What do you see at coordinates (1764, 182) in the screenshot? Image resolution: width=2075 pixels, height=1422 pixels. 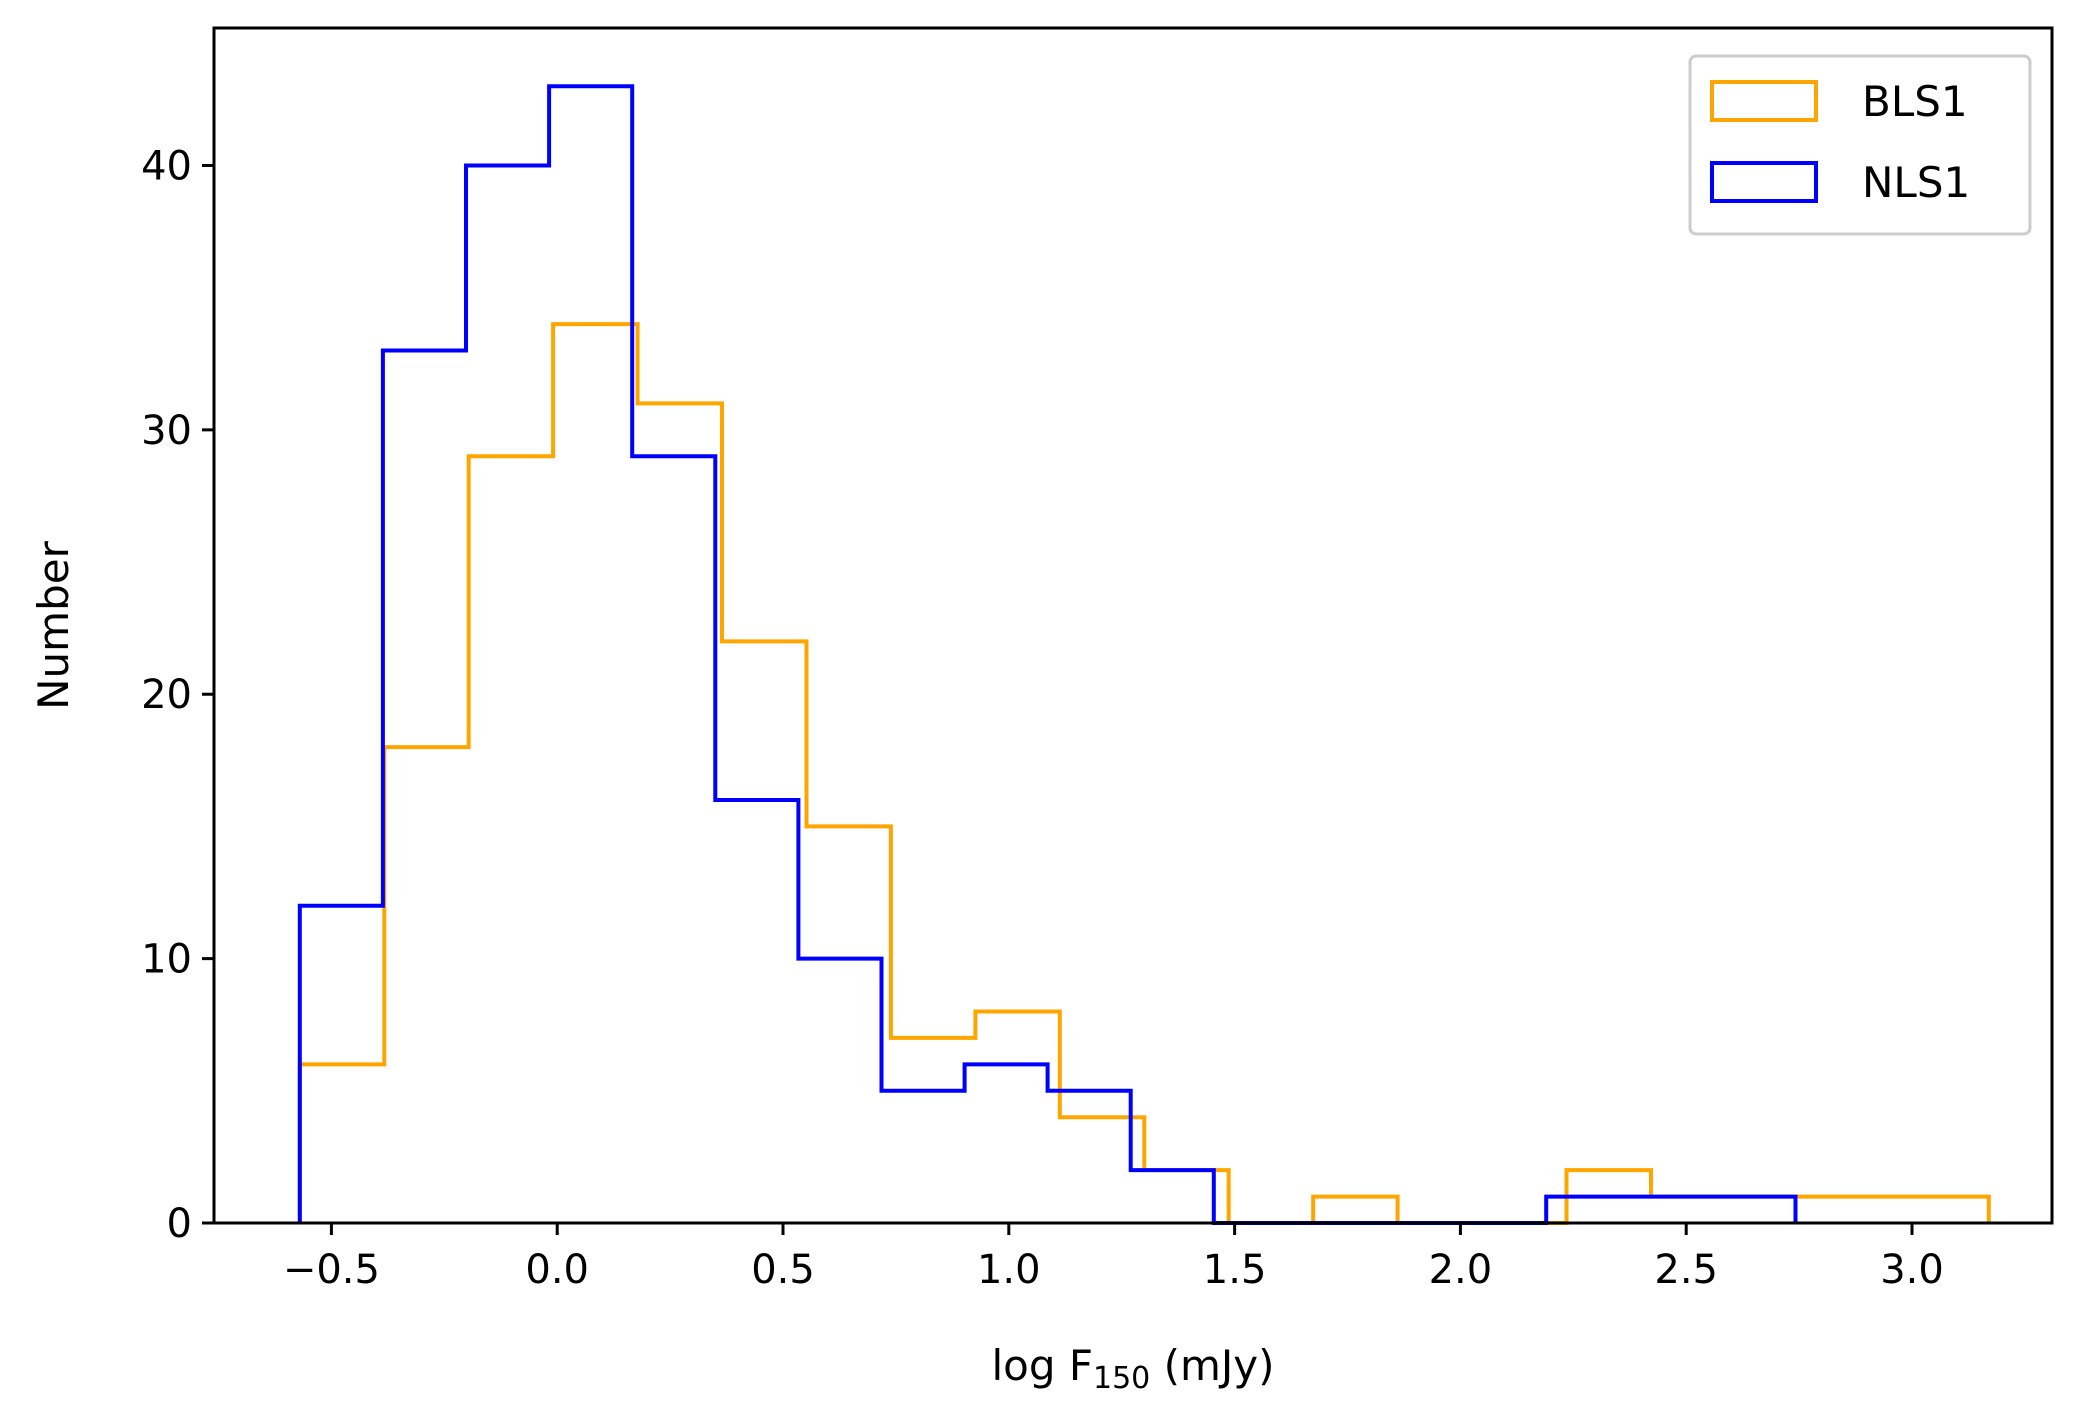 I see `legend-swatch-nls1` at bounding box center [1764, 182].